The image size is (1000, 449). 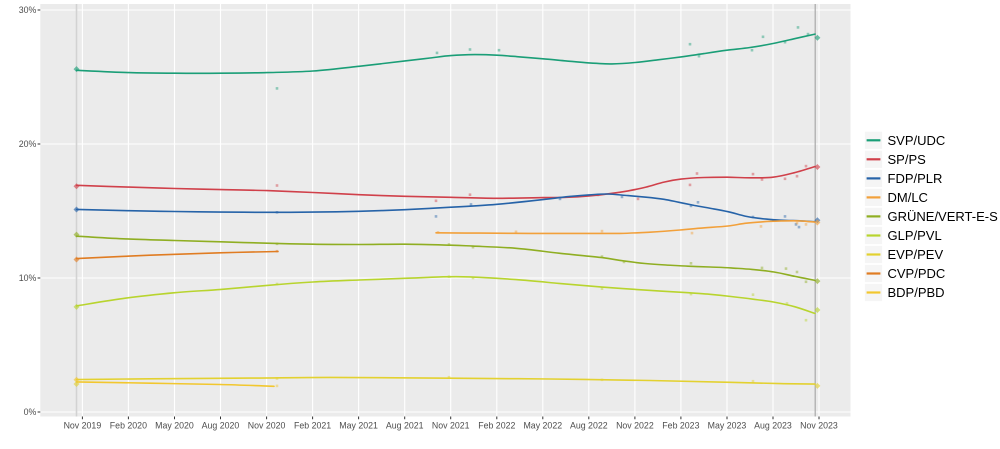 I want to click on svg-text: Nov 2023, so click(x=819, y=425).